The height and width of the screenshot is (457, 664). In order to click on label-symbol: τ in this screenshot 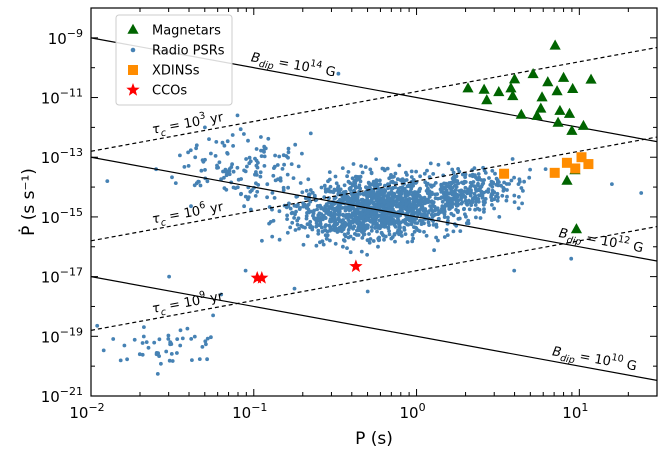, I will do `click(156, 130)`.